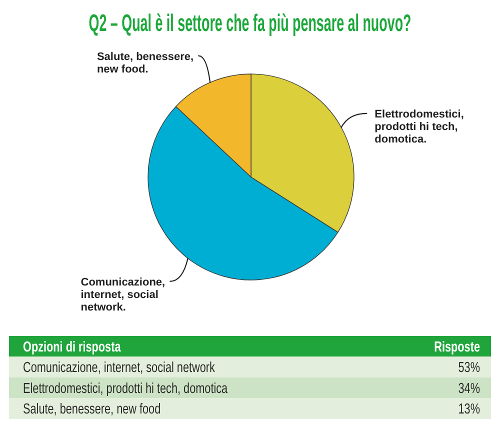  What do you see at coordinates (419, 127) in the screenshot?
I see `slice-label: Elettrodomestici, prodotti hi tech, domotica.` at bounding box center [419, 127].